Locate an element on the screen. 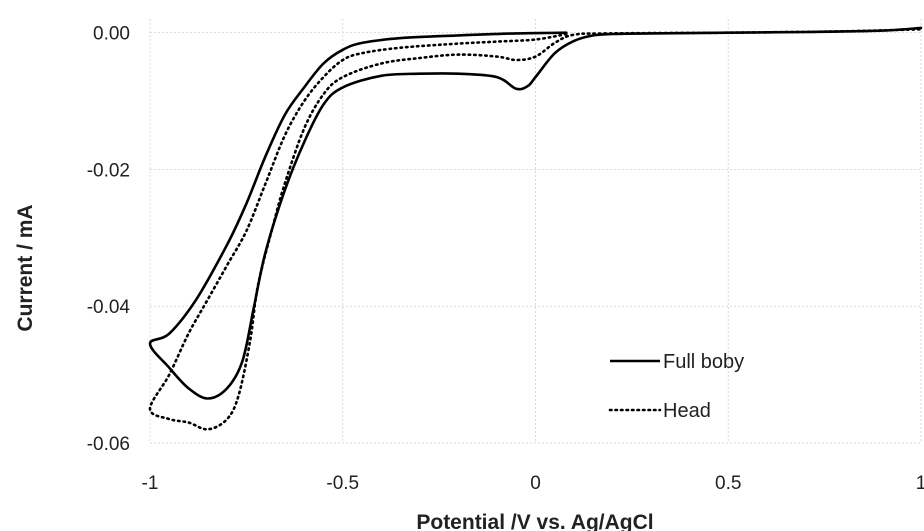 Image resolution: width=924 pixels, height=531 pixels. y-tick-labels: 0.00 -0.02 -0.04 -0.06 is located at coordinates (109, 239).